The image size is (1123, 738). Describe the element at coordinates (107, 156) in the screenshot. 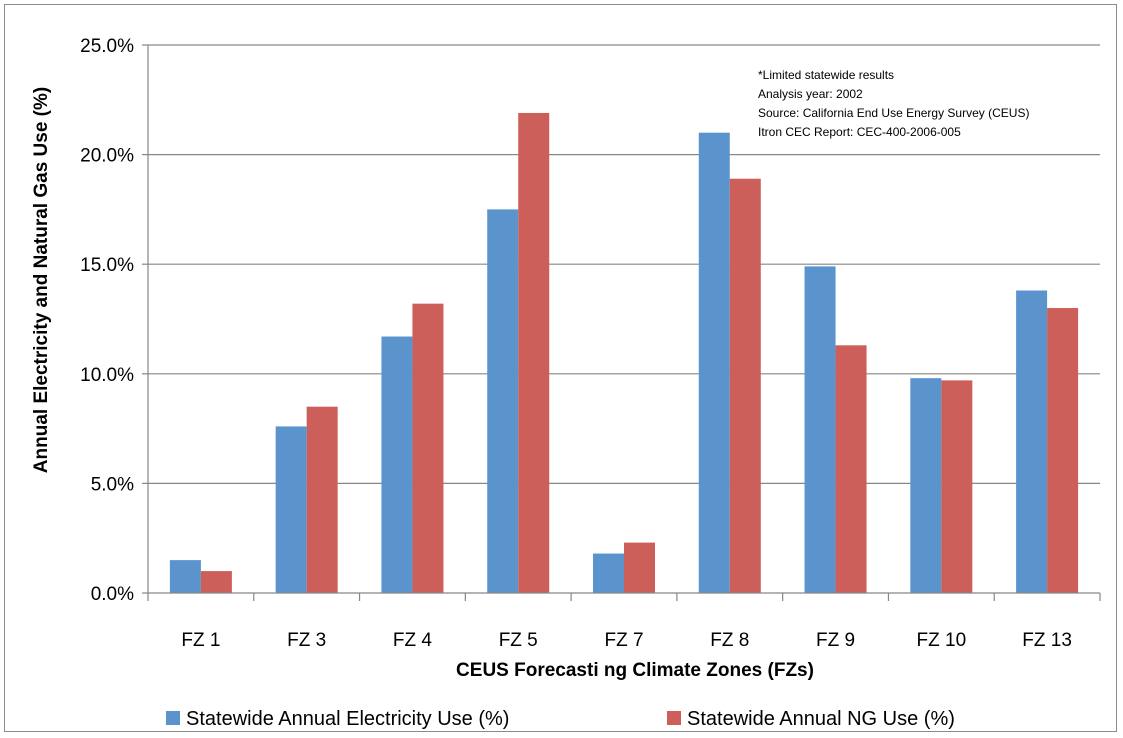

I see `y-tick-label: 20.0%` at that location.